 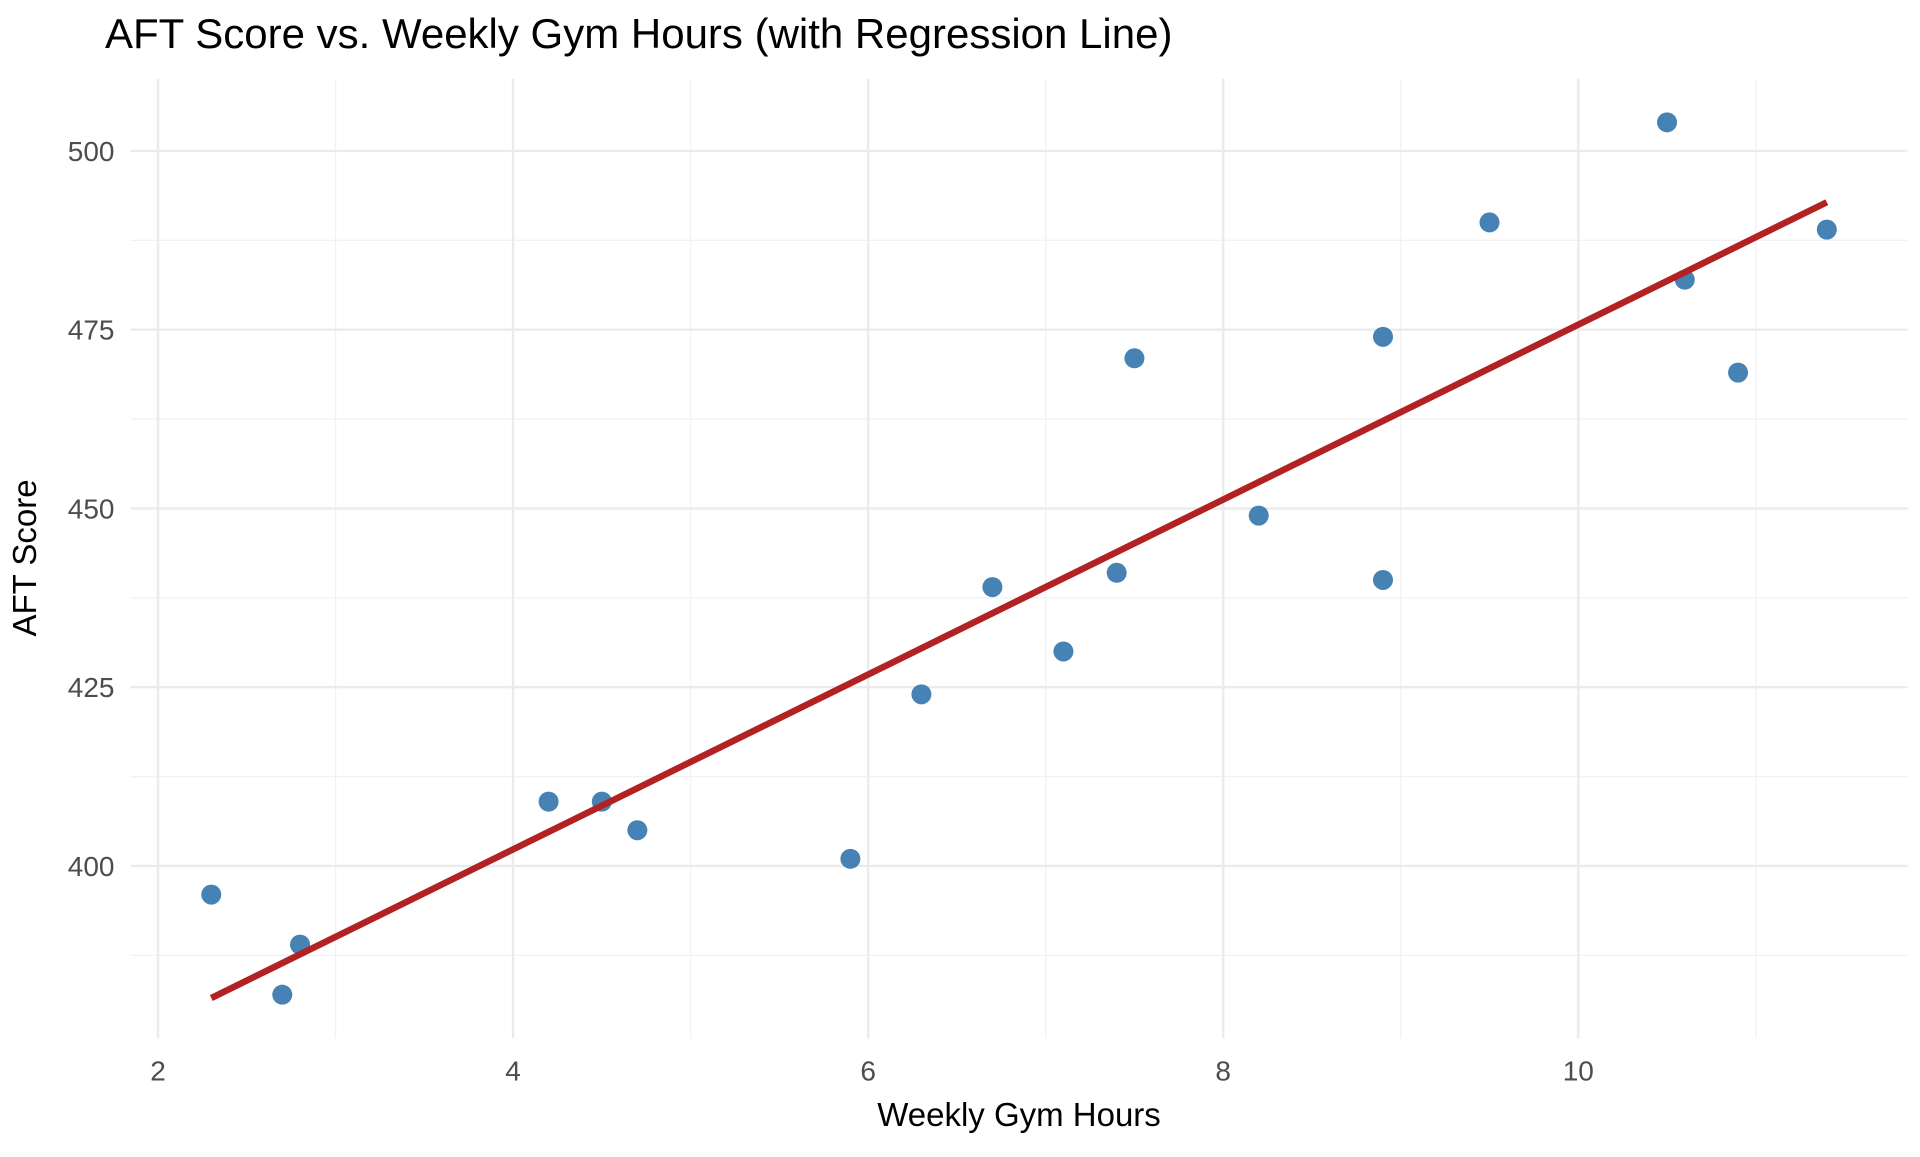 I want to click on y-axis-title: AFT Score, so click(x=24, y=557).